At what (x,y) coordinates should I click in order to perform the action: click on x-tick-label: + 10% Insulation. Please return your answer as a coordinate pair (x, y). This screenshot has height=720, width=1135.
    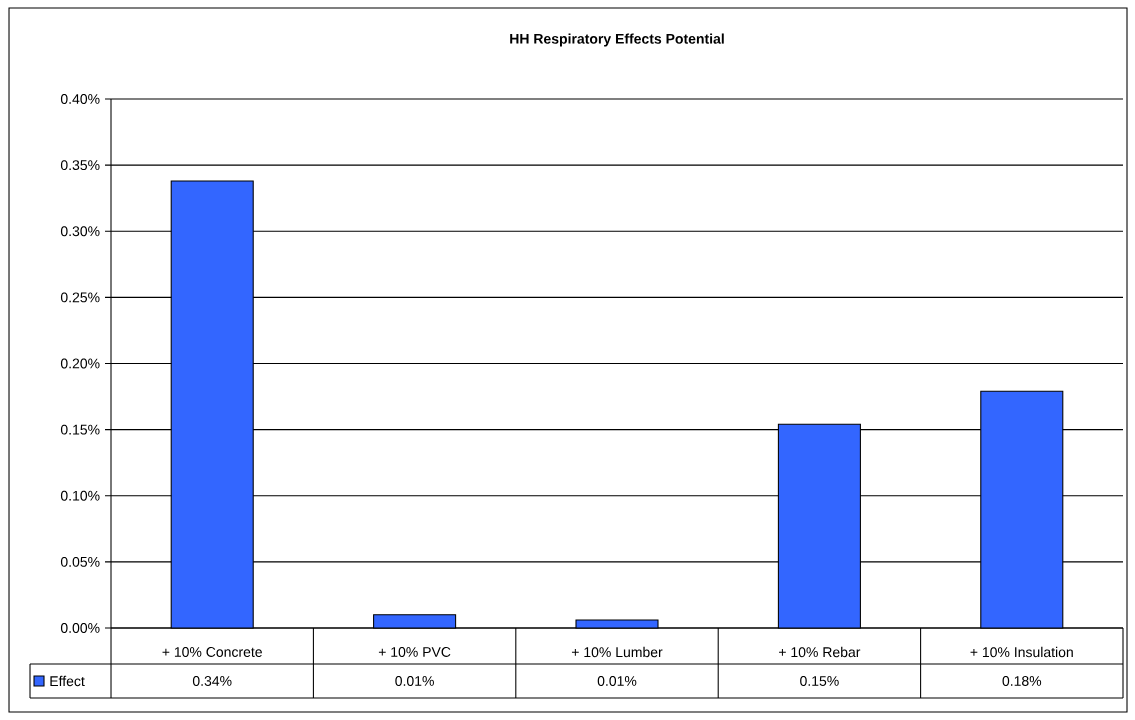
    Looking at the image, I should click on (1021, 652).